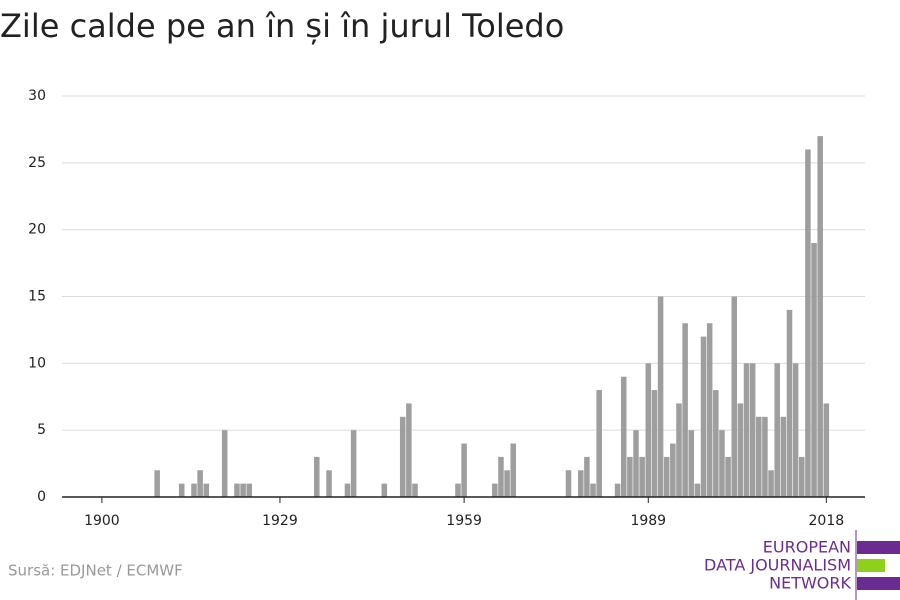  What do you see at coordinates (777, 565) in the screenshot?
I see `logo-text: DATA JOURNALISM` at bounding box center [777, 565].